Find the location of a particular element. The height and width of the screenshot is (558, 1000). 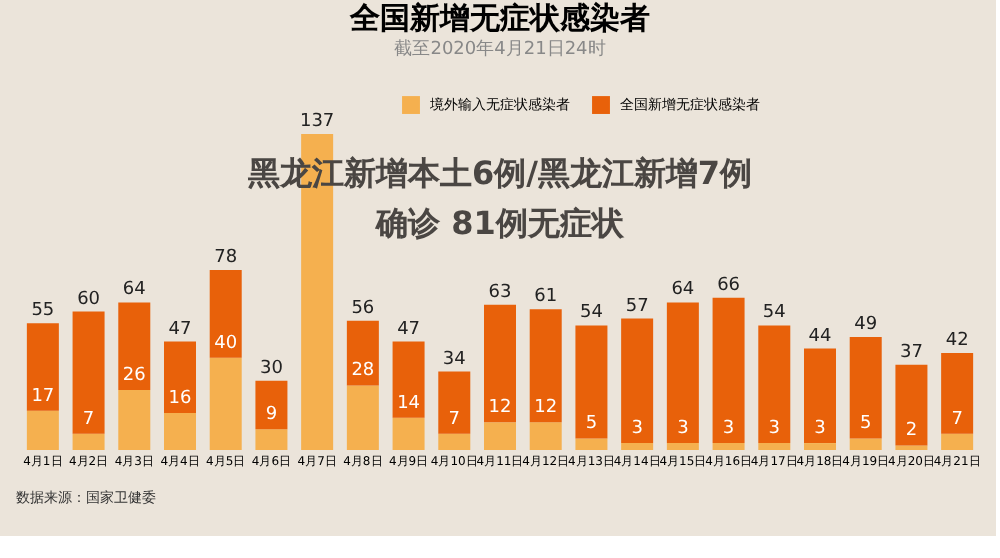

chart-title: 全国新增无症状感染者 is located at coordinates (499, 18).